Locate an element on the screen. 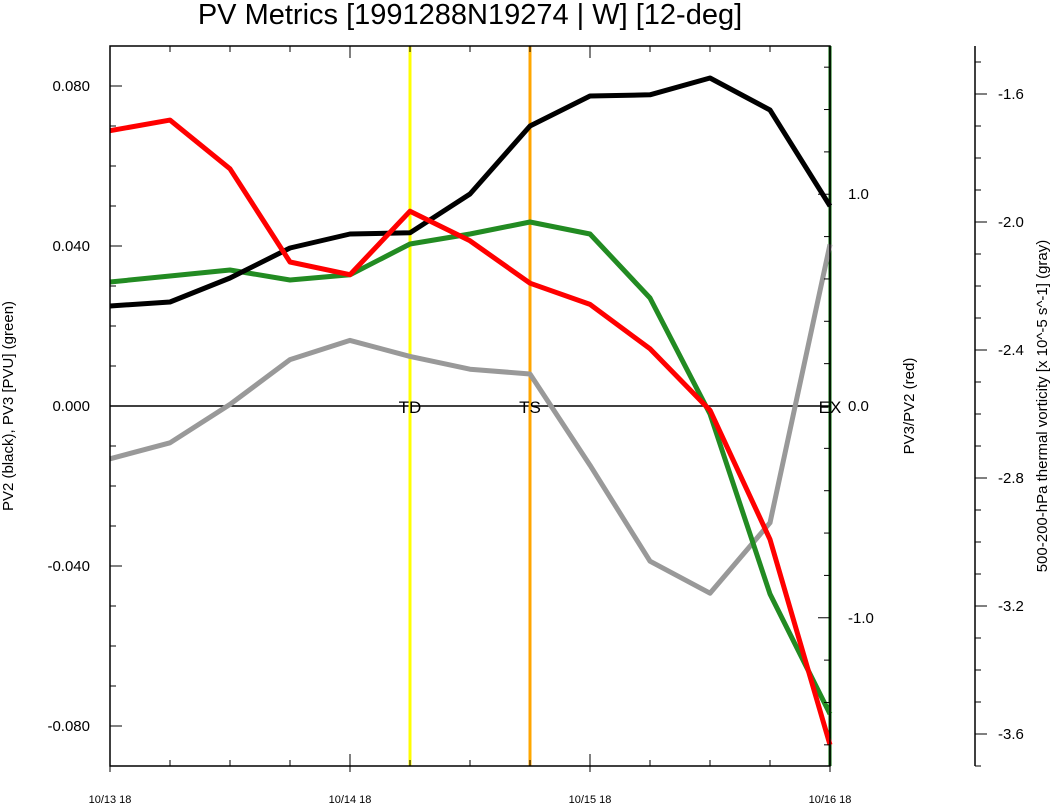  outer-tick-label: -2.4 is located at coordinates (1011, 350).